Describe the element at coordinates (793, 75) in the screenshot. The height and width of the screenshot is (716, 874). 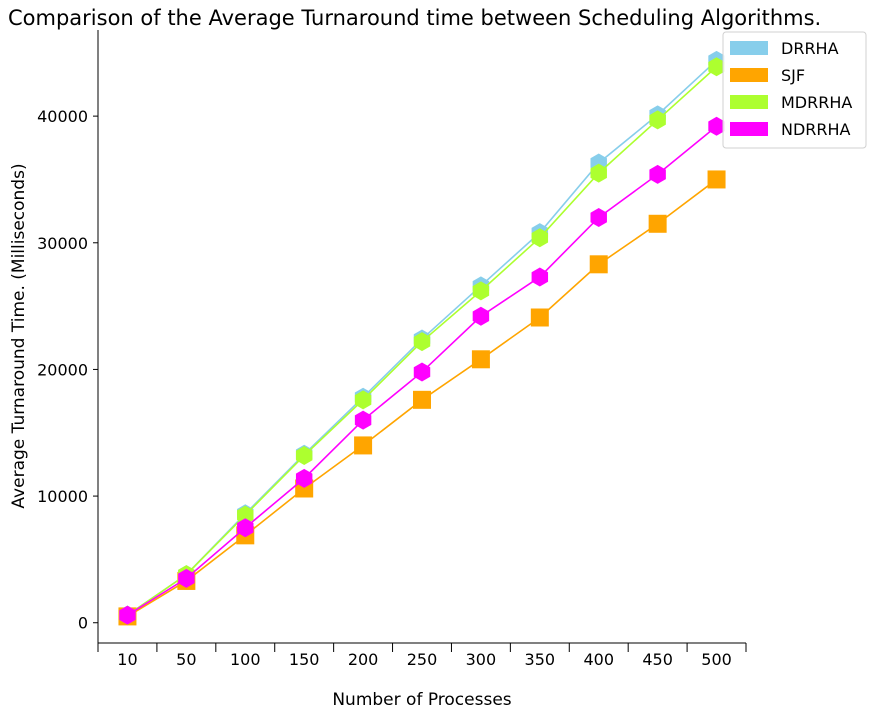
I see `legend-label-sjf: SJF` at that location.